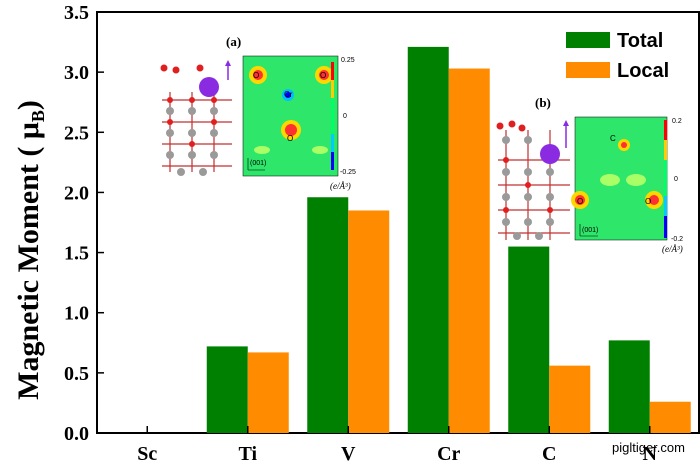  I want to click on x-tick-label: Sc, so click(147, 454).